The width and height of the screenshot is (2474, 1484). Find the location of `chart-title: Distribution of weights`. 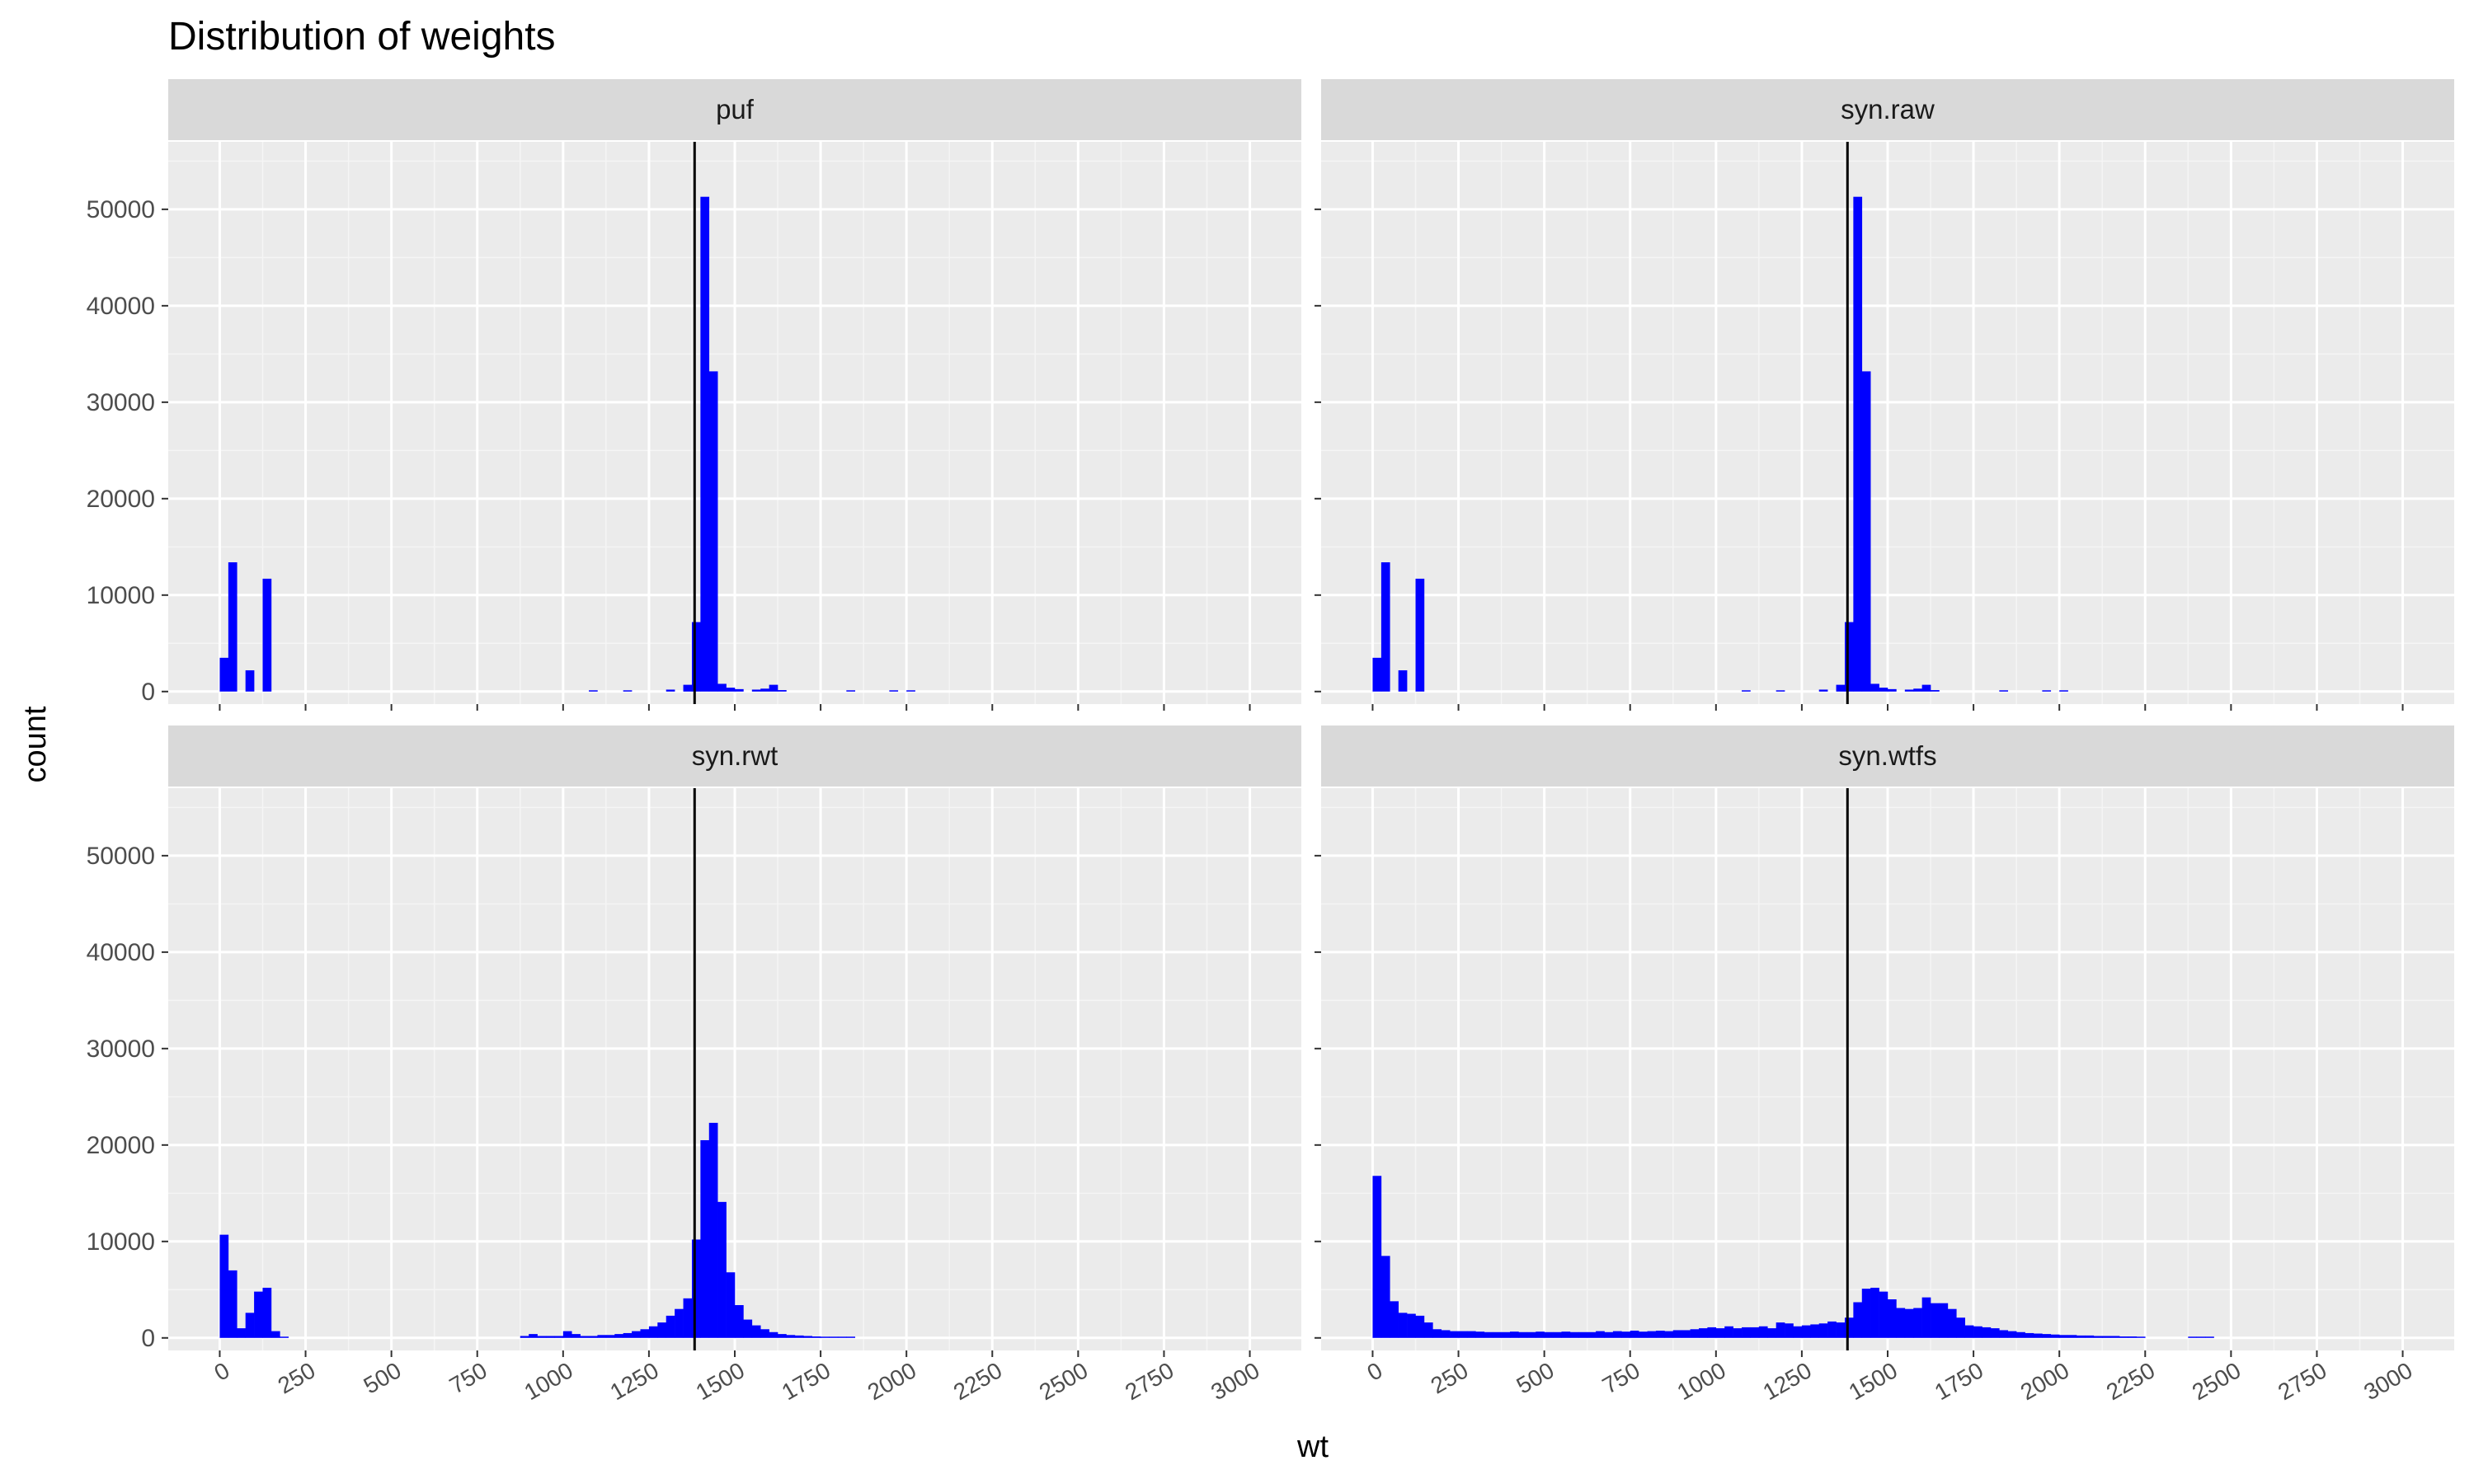

chart-title: Distribution of weights is located at coordinates (362, 37).